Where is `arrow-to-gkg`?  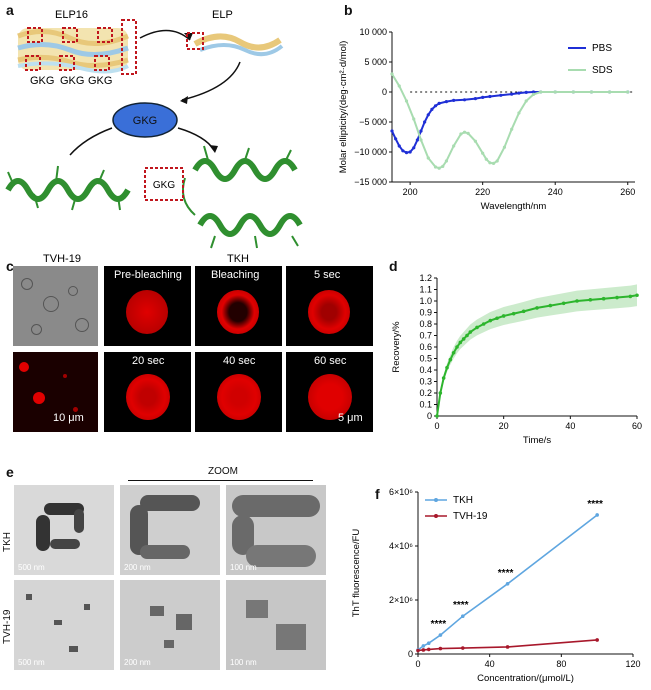 arrow-to-gkg is located at coordinates (211, 81).